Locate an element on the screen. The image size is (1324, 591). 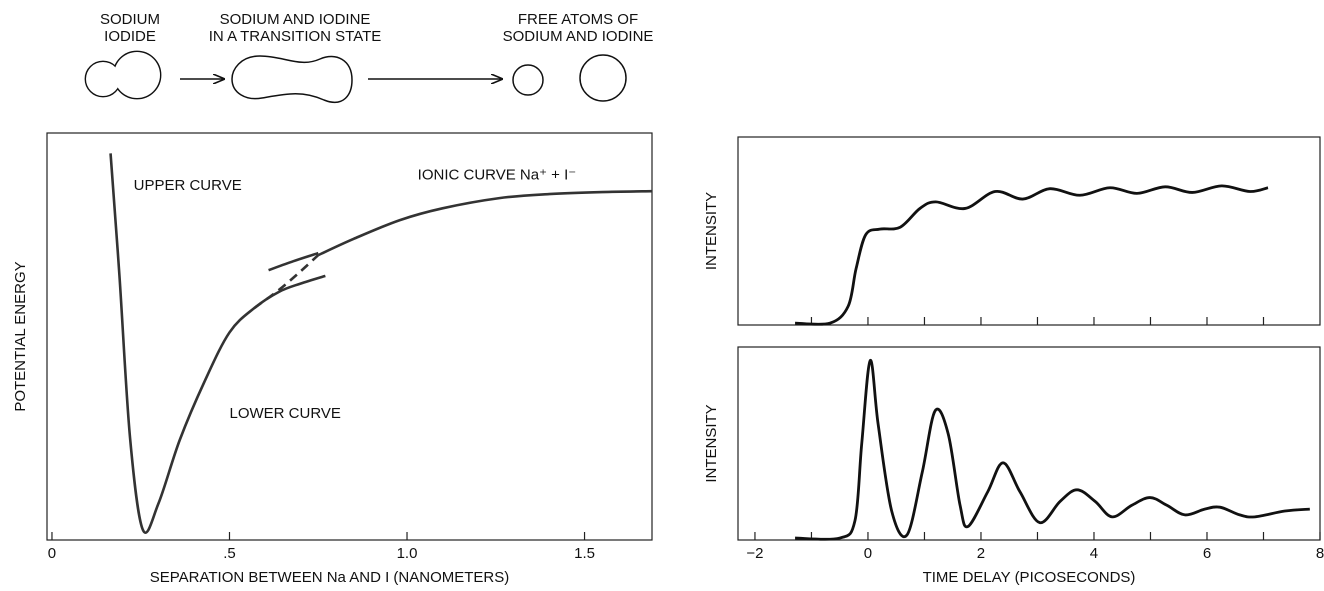
x-axis-label: SEPARATION BETWEEN Na AND I (NANOMETERS) is located at coordinates (330, 577).